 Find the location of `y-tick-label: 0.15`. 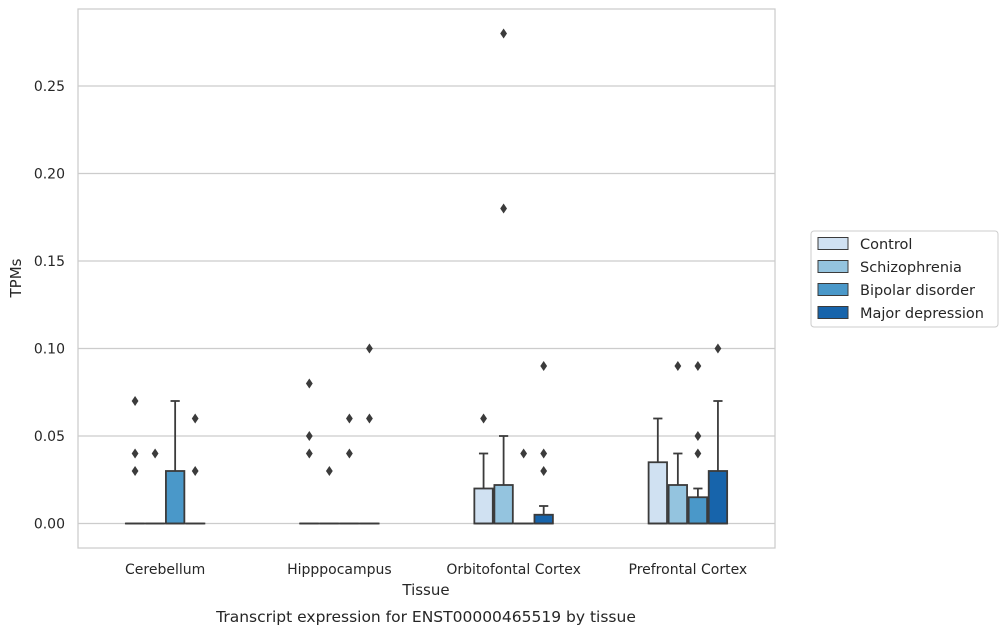

y-tick-label: 0.15 is located at coordinates (49, 262).